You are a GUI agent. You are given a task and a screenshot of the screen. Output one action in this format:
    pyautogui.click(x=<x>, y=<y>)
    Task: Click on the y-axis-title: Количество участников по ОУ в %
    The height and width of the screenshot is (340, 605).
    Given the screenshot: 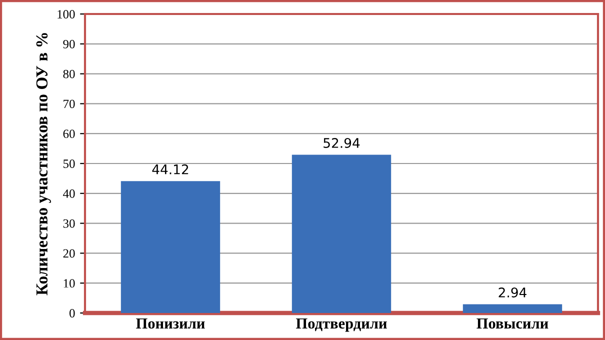 What is the action you would take?
    pyautogui.click(x=43, y=164)
    